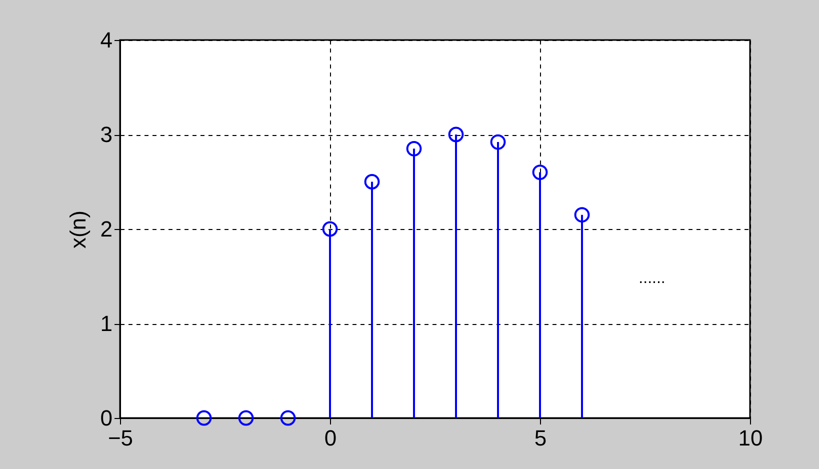  What do you see at coordinates (330, 438) in the screenshot?
I see `x-tick-label: 0` at bounding box center [330, 438].